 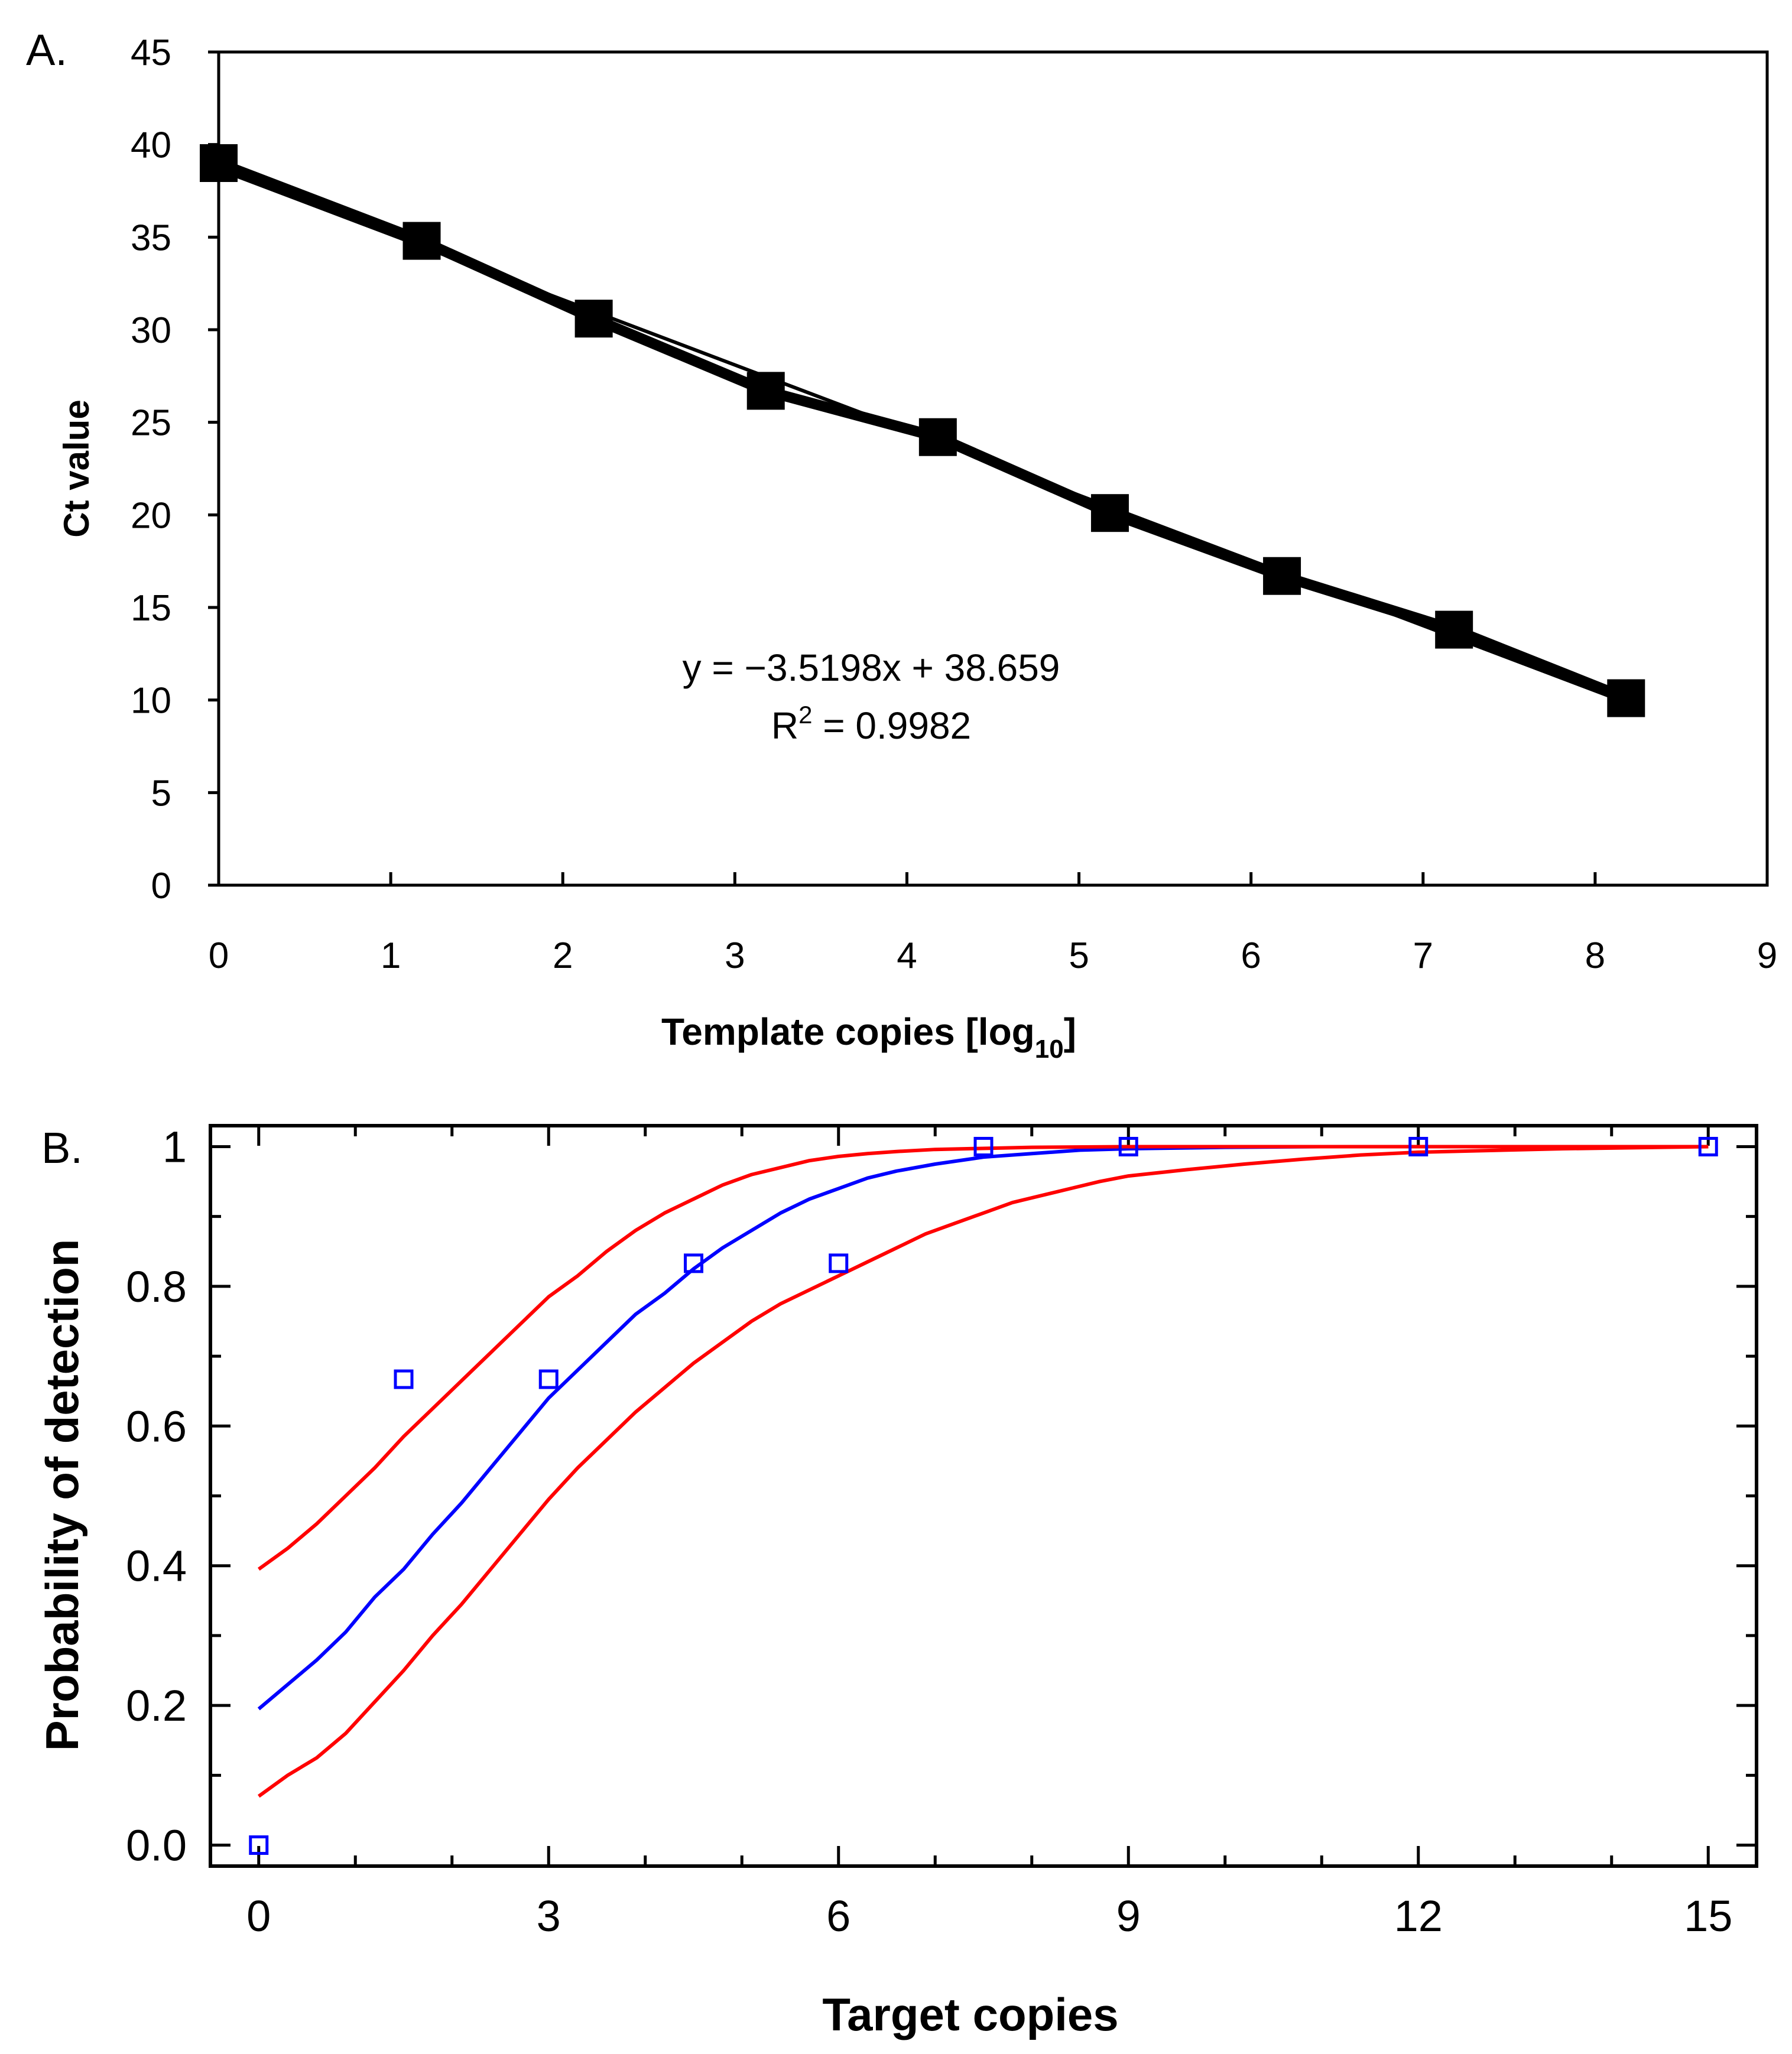 I want to click on panel-a-label: A., so click(x=47, y=50).